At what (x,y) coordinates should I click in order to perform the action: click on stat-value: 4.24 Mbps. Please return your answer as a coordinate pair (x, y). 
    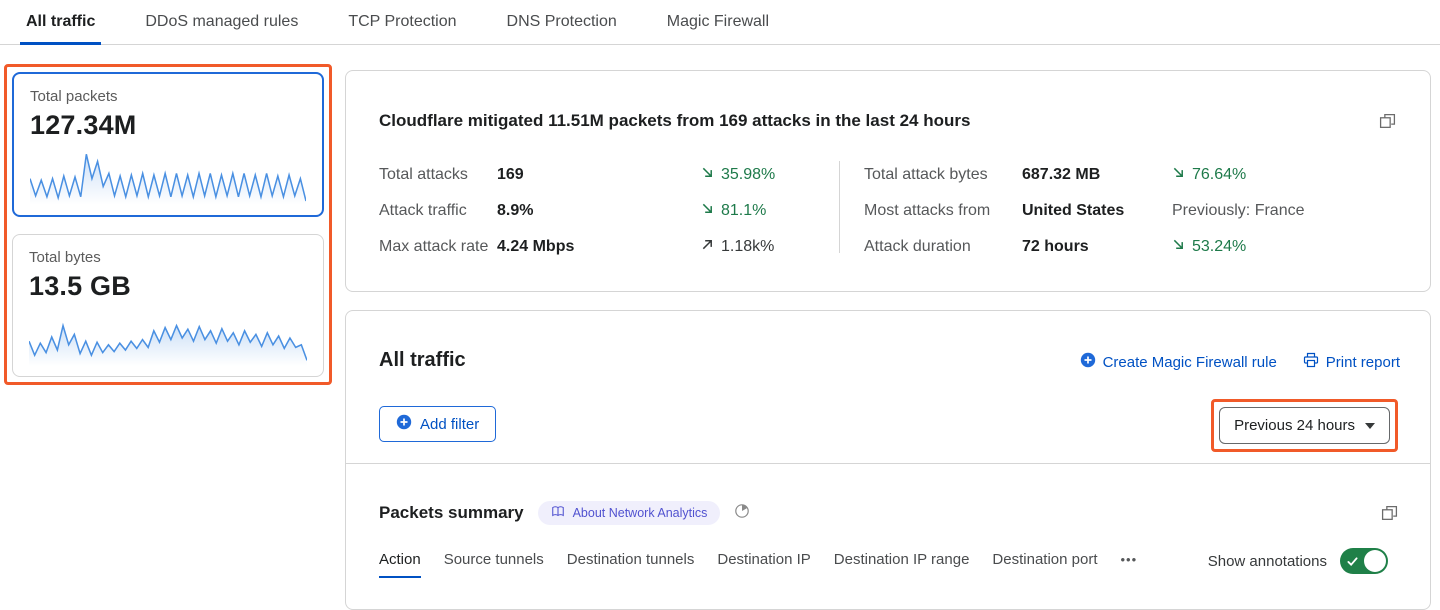
    Looking at the image, I should click on (536, 246).